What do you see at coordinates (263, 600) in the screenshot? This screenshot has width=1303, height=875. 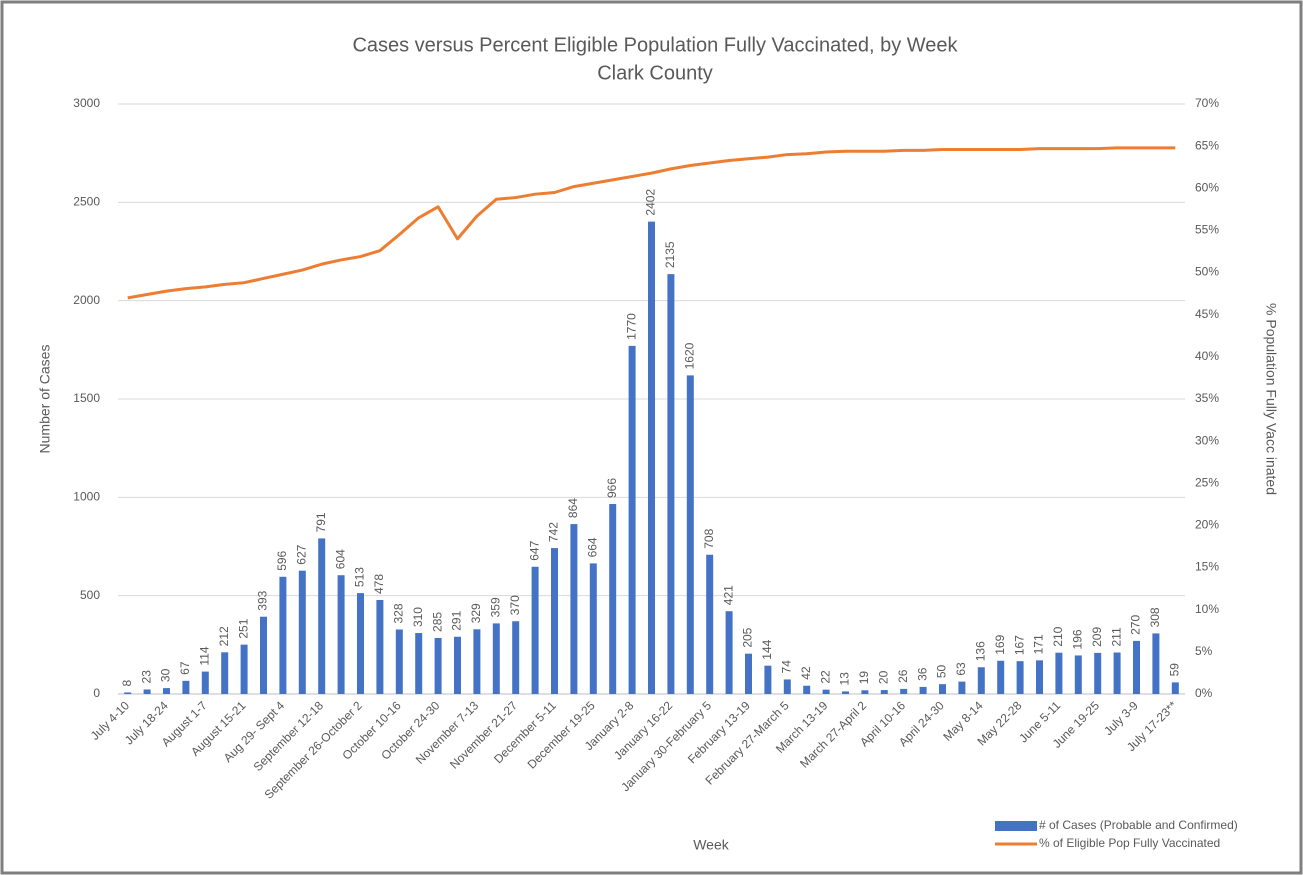 I see `value-label: 393` at bounding box center [263, 600].